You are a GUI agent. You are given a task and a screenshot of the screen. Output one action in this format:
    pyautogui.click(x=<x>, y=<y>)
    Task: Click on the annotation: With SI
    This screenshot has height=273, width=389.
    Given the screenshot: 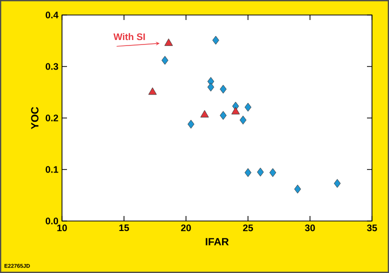 What is the action you would take?
    pyautogui.click(x=129, y=36)
    